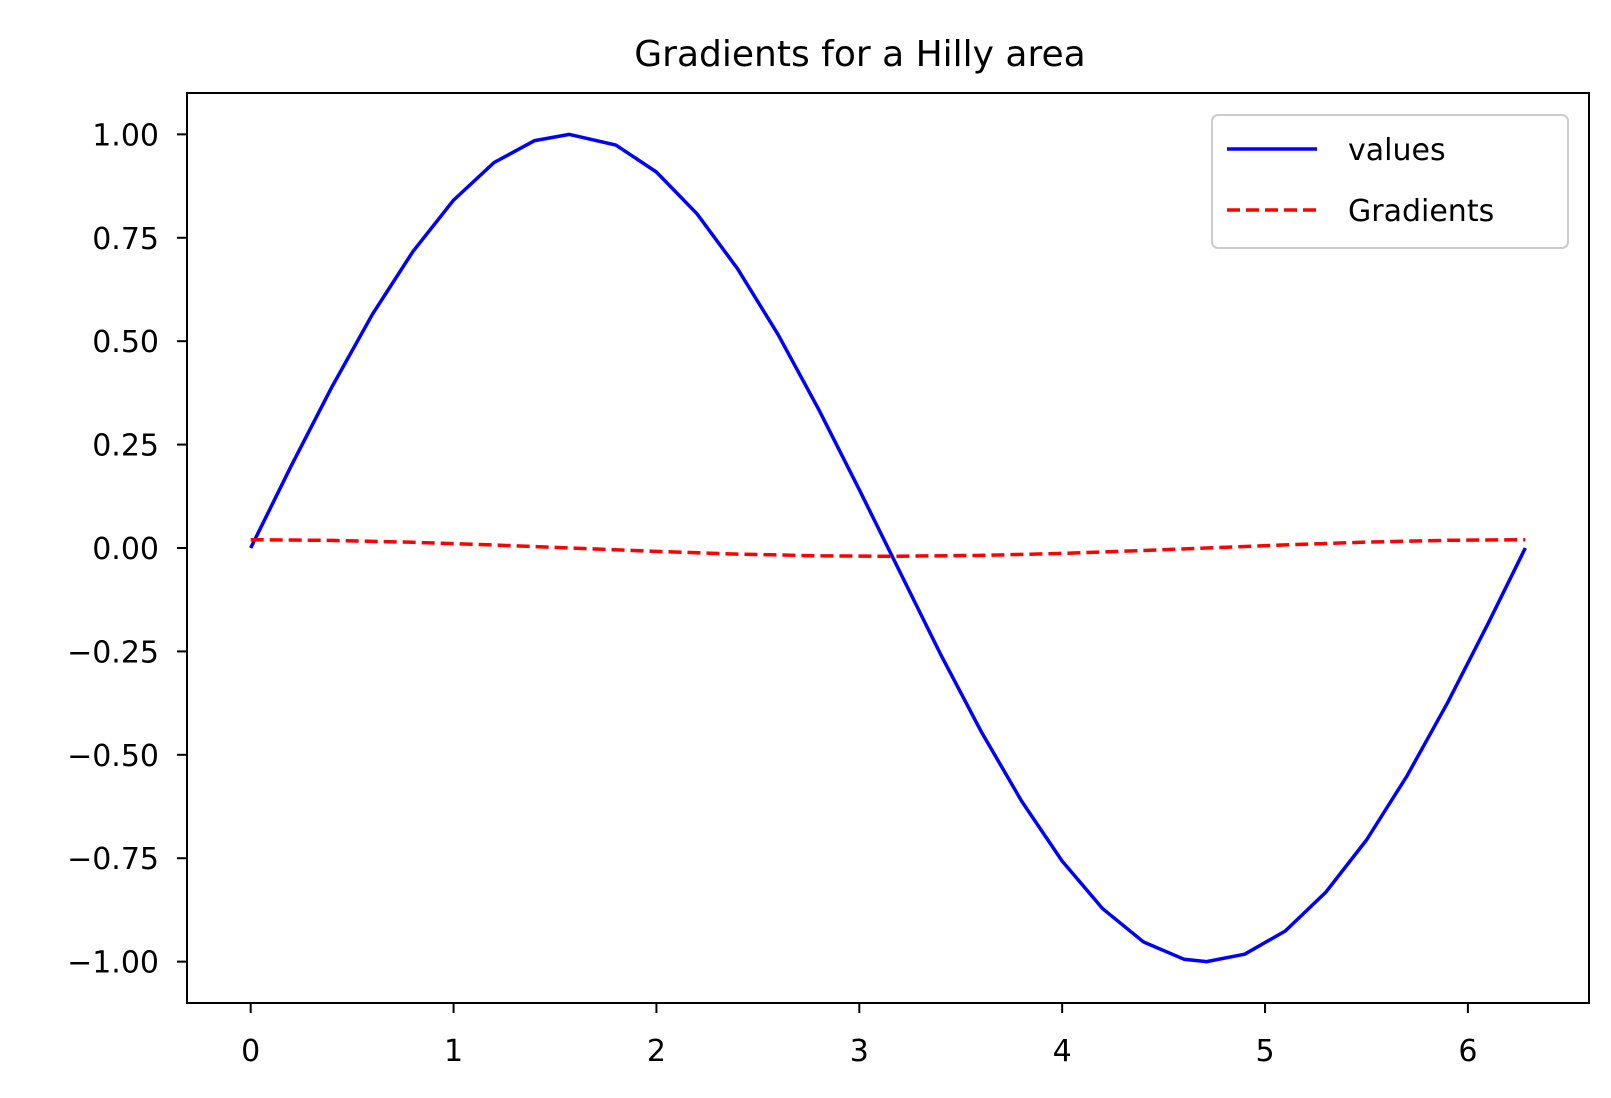 This screenshot has height=1098, width=1611. I want to click on y-tick-label: −1.00, so click(113, 963).